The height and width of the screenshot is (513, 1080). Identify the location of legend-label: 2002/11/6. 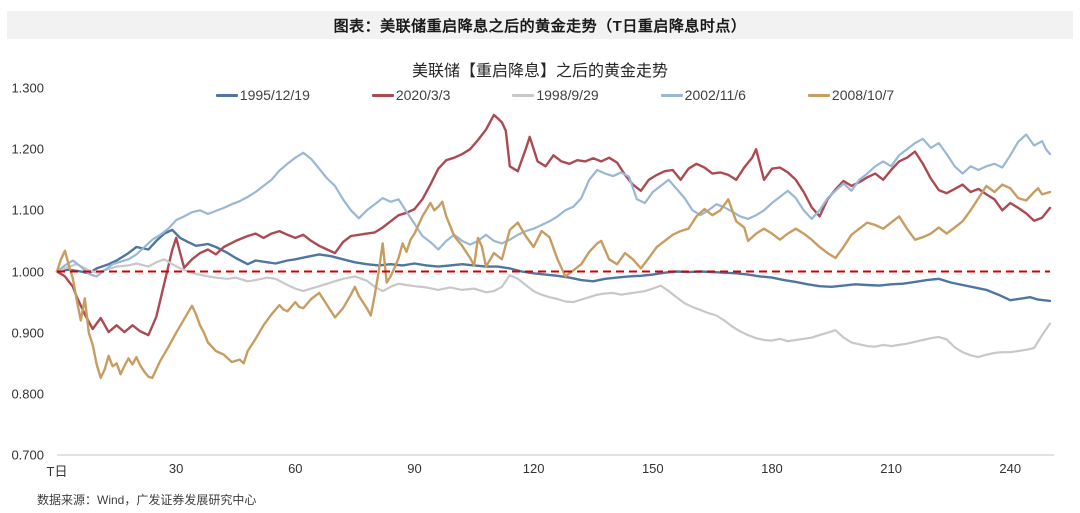
(715, 95).